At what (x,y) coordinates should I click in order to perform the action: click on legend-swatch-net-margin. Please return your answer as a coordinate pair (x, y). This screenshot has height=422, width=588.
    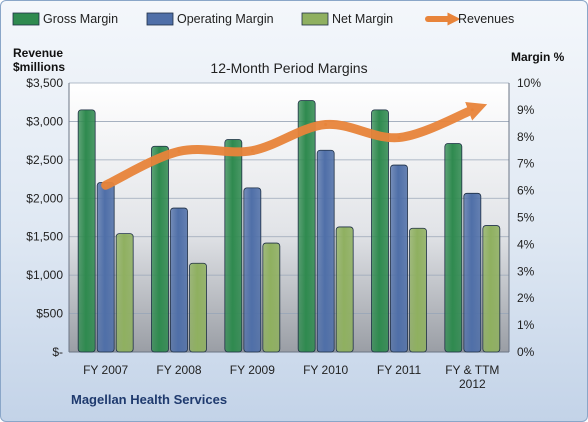
    Looking at the image, I should click on (315, 19).